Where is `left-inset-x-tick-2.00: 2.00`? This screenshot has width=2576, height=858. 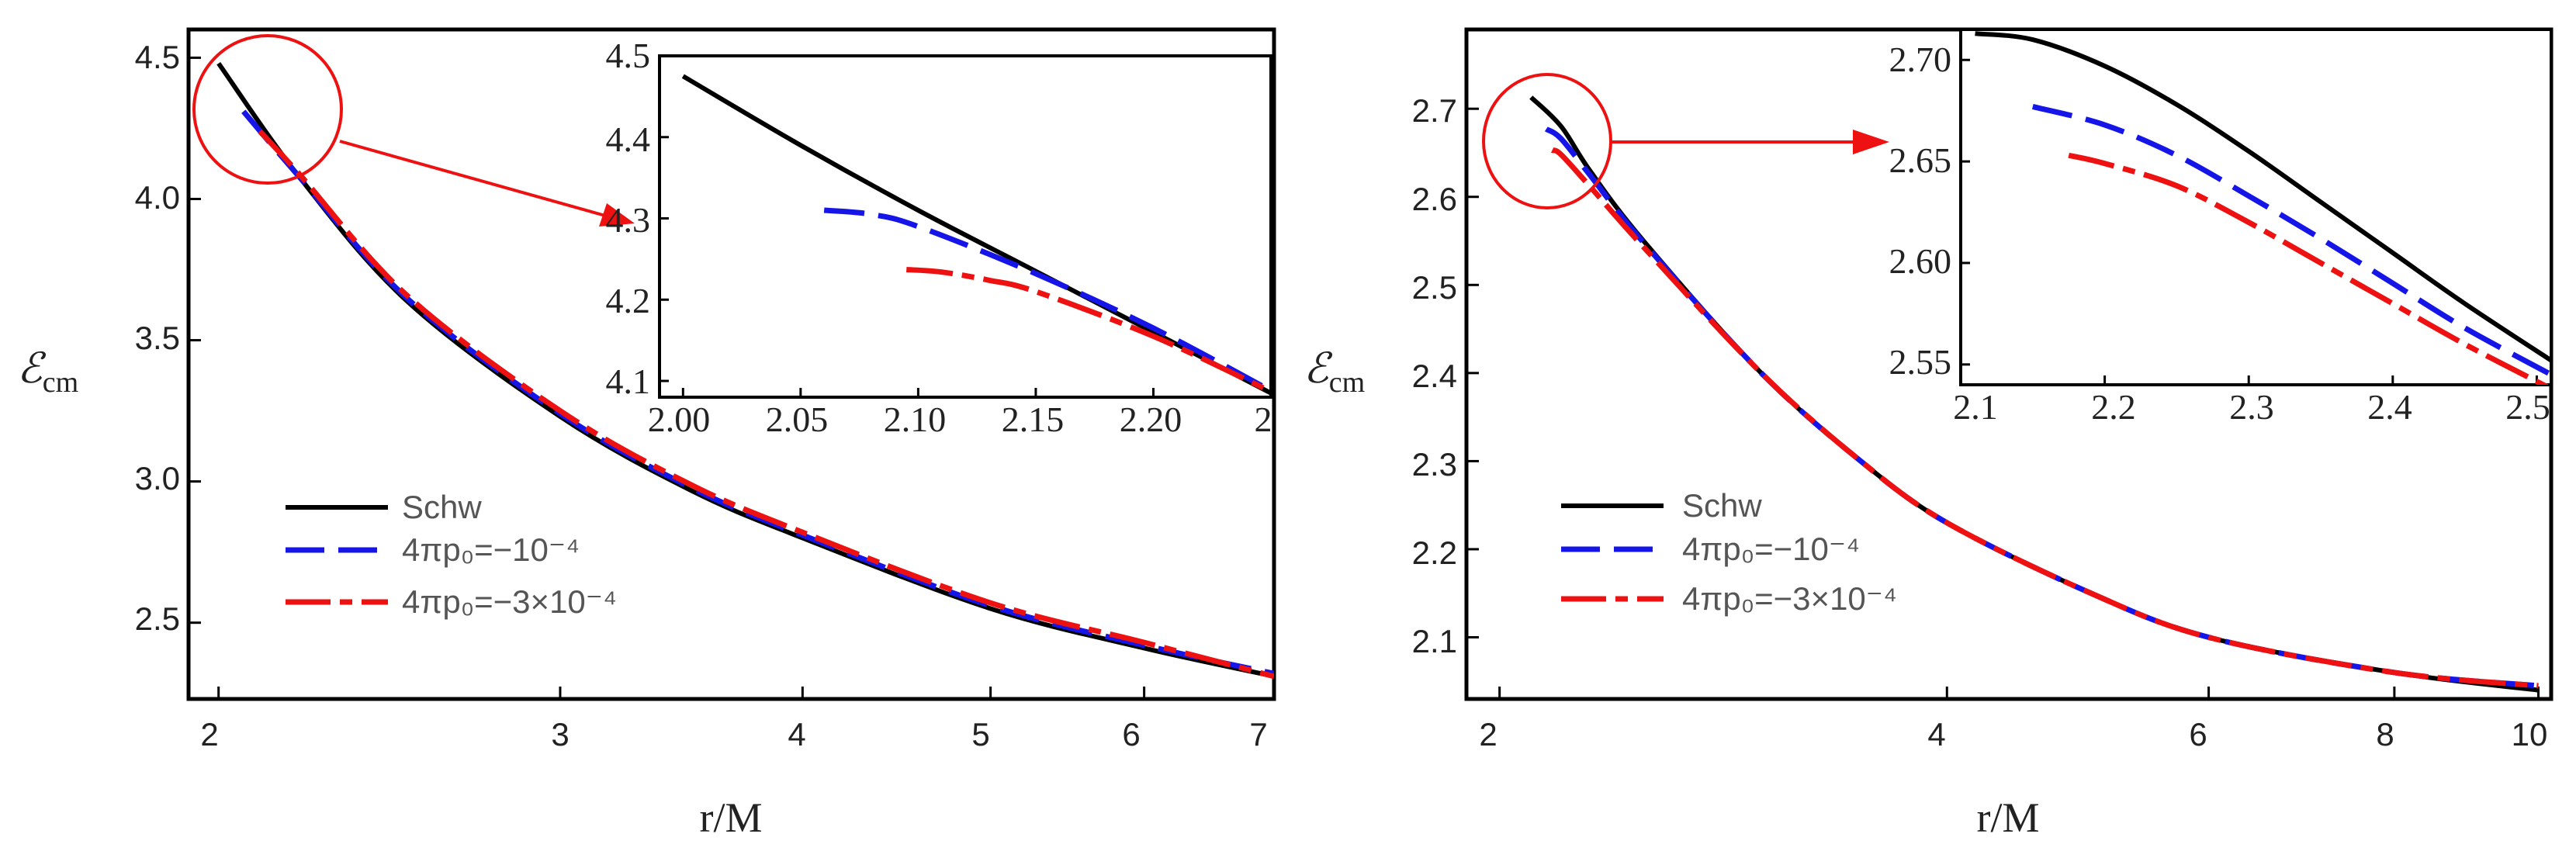 left-inset-x-tick-2.00: 2.00 is located at coordinates (679, 419).